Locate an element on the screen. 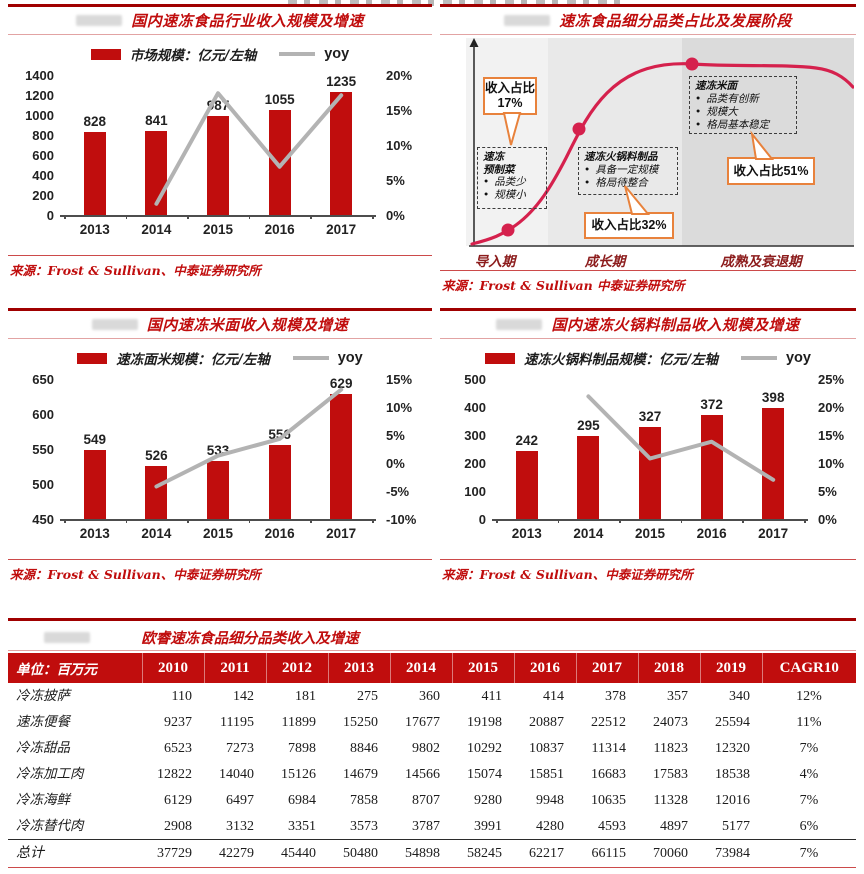 The width and height of the screenshot is (864, 874). cell-value: 22512 is located at coordinates (608, 722).